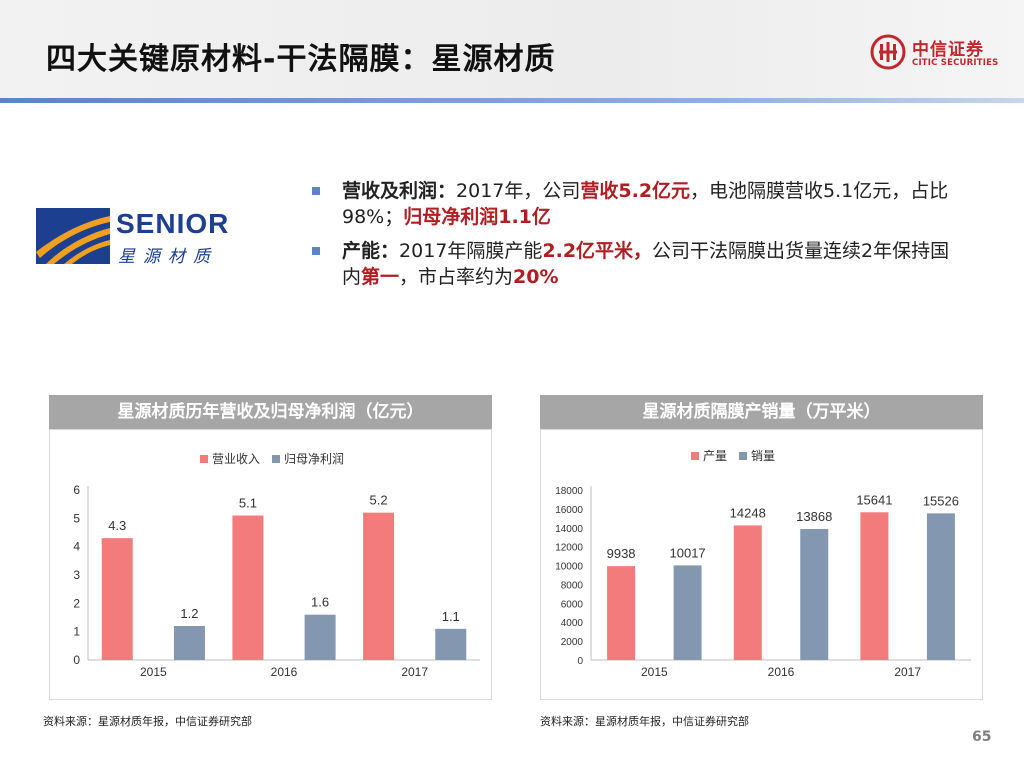 This screenshot has width=1024, height=768. What do you see at coordinates (688, 552) in the screenshot?
I see `data-label: 10017` at bounding box center [688, 552].